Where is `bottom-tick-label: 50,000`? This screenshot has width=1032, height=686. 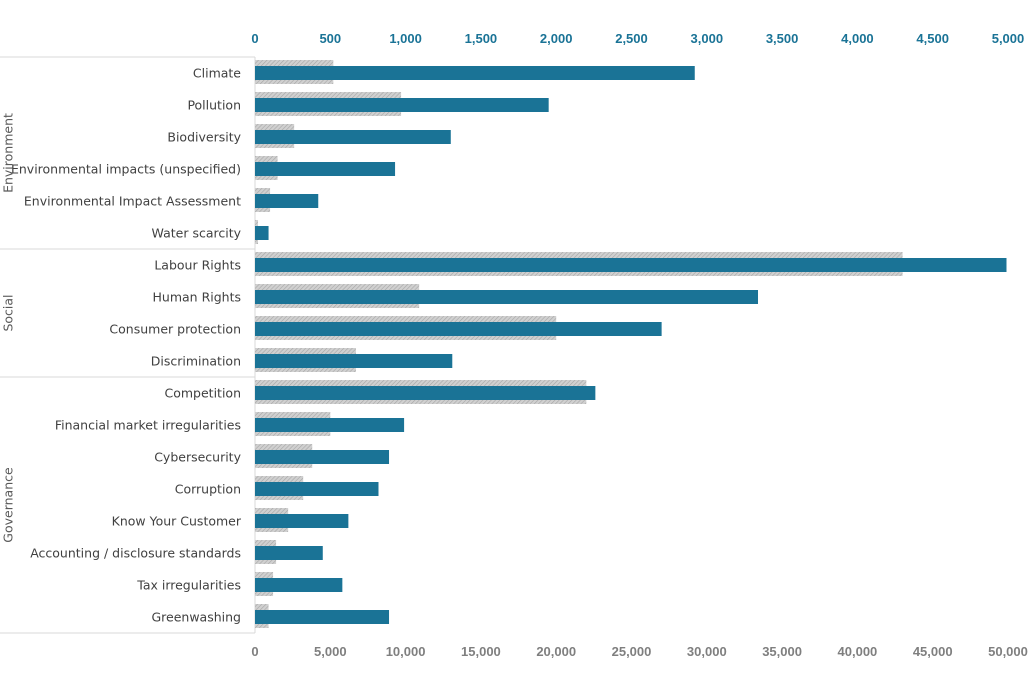 bottom-tick-label: 50,000 is located at coordinates (1008, 651).